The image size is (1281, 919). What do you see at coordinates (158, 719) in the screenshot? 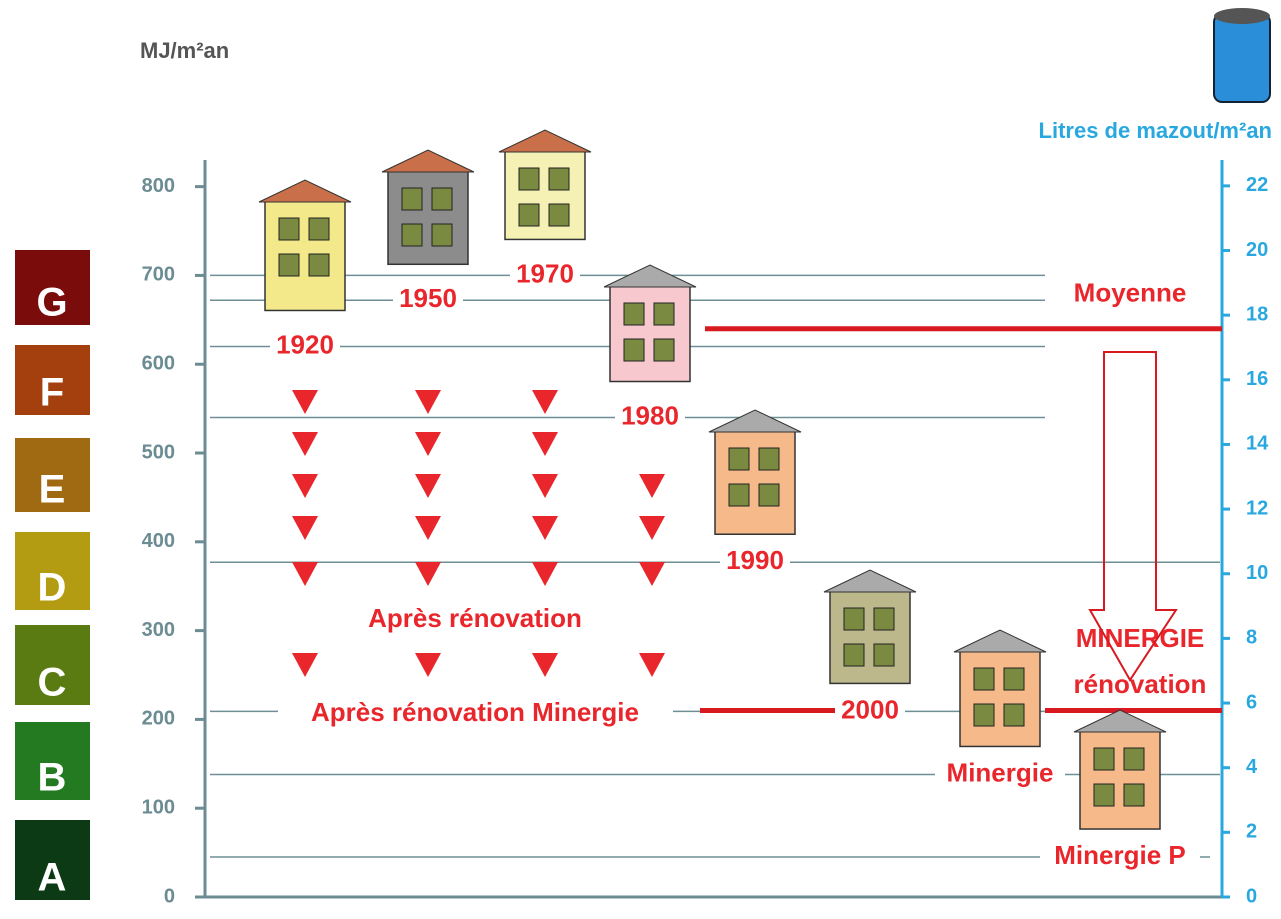
I see `y-tick-label: 200` at bounding box center [158, 719].